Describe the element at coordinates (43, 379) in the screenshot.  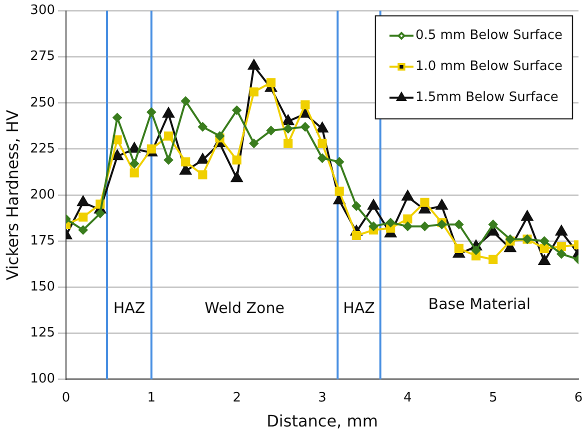
I see `y-tick-label: 100` at that location.